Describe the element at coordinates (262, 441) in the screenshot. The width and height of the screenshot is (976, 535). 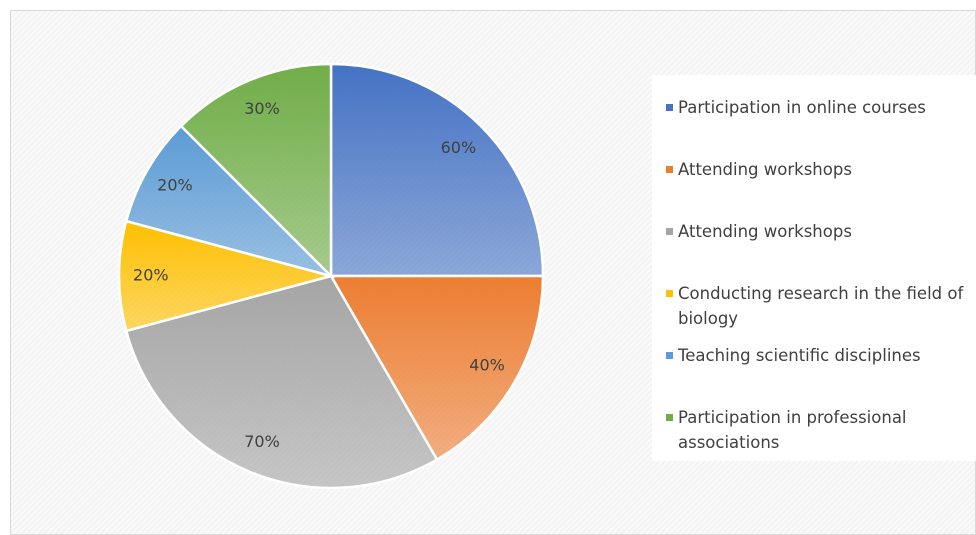
I see `data-label: 70%` at that location.